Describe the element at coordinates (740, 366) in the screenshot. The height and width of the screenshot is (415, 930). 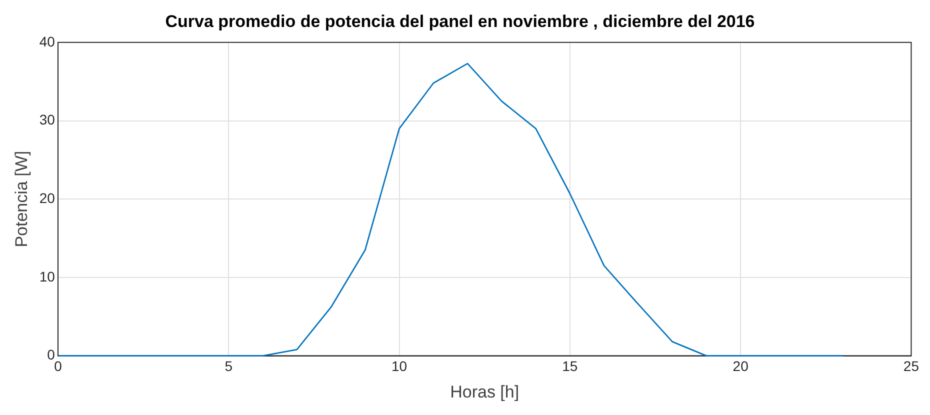
I see `x-tick-label: 20` at that location.